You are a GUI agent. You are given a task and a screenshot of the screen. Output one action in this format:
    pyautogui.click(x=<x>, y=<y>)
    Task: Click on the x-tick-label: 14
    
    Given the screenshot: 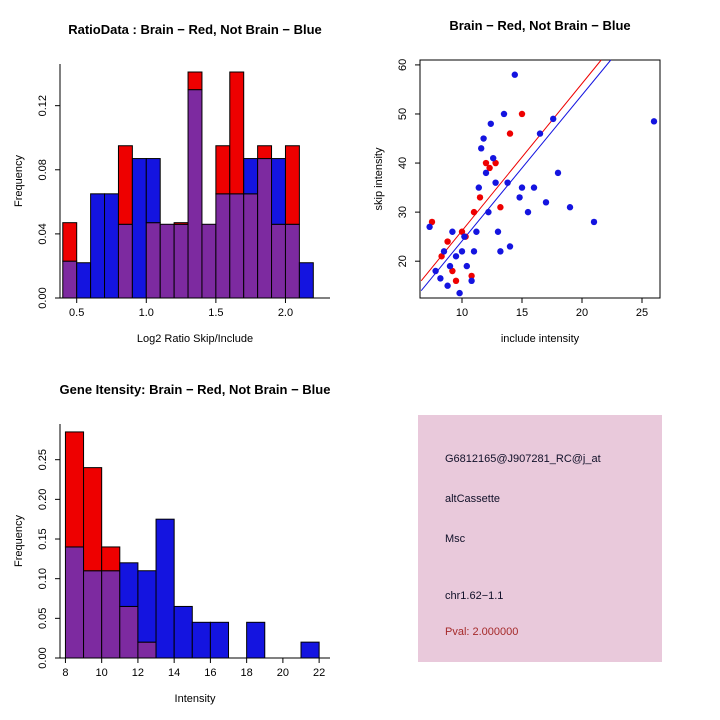 What is the action you would take?
    pyautogui.click(x=174, y=673)
    